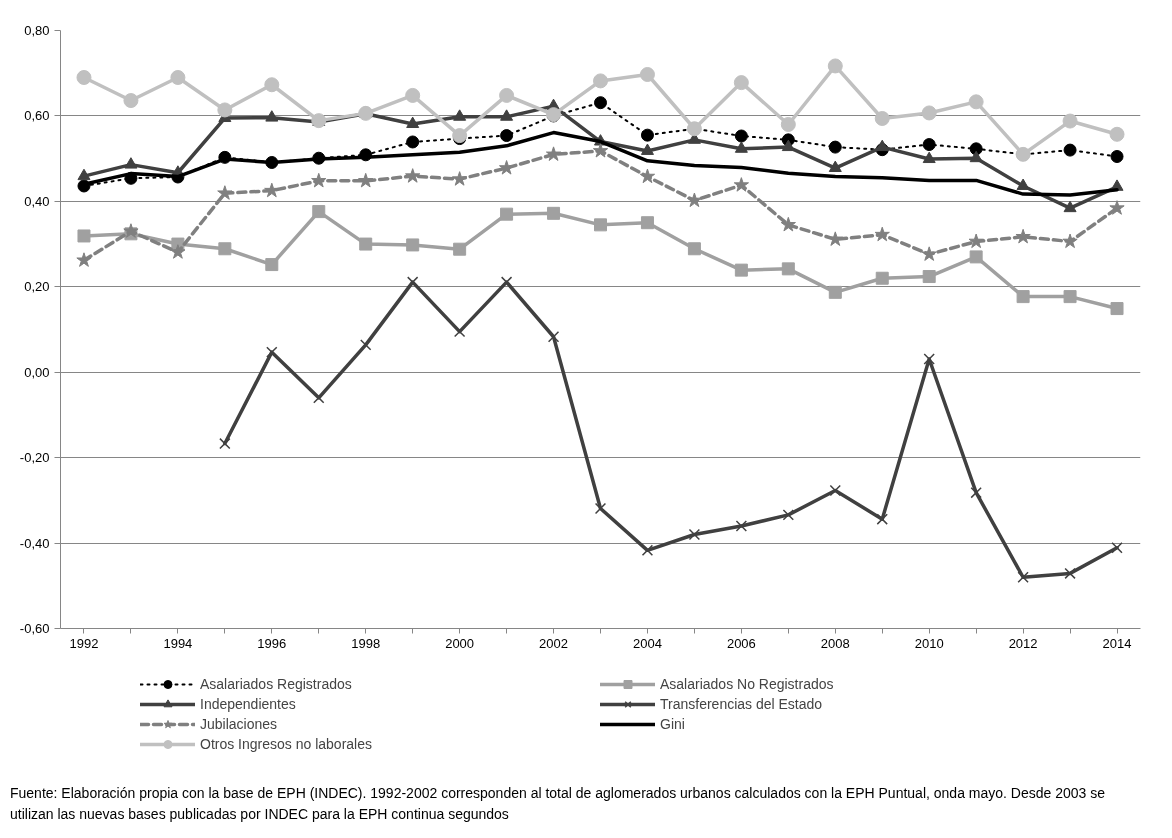 Image resolution: width=1172 pixels, height=838 pixels. I want to click on y-tick-label: 0,40, so click(37, 201).